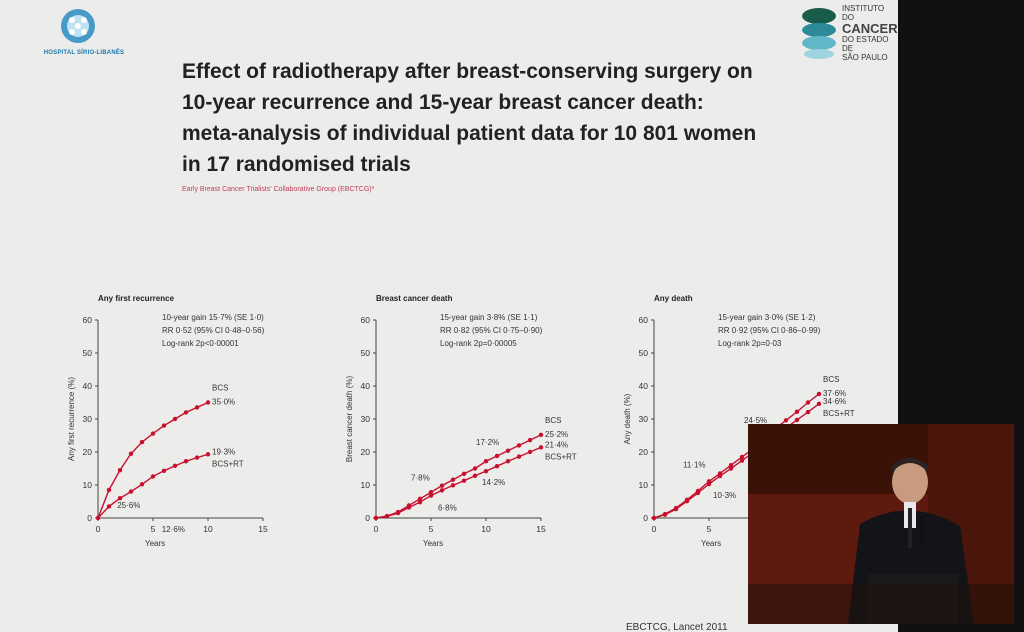  What do you see at coordinates (627, 418) in the screenshot?
I see `y-axis-label: Any death (%)` at bounding box center [627, 418].